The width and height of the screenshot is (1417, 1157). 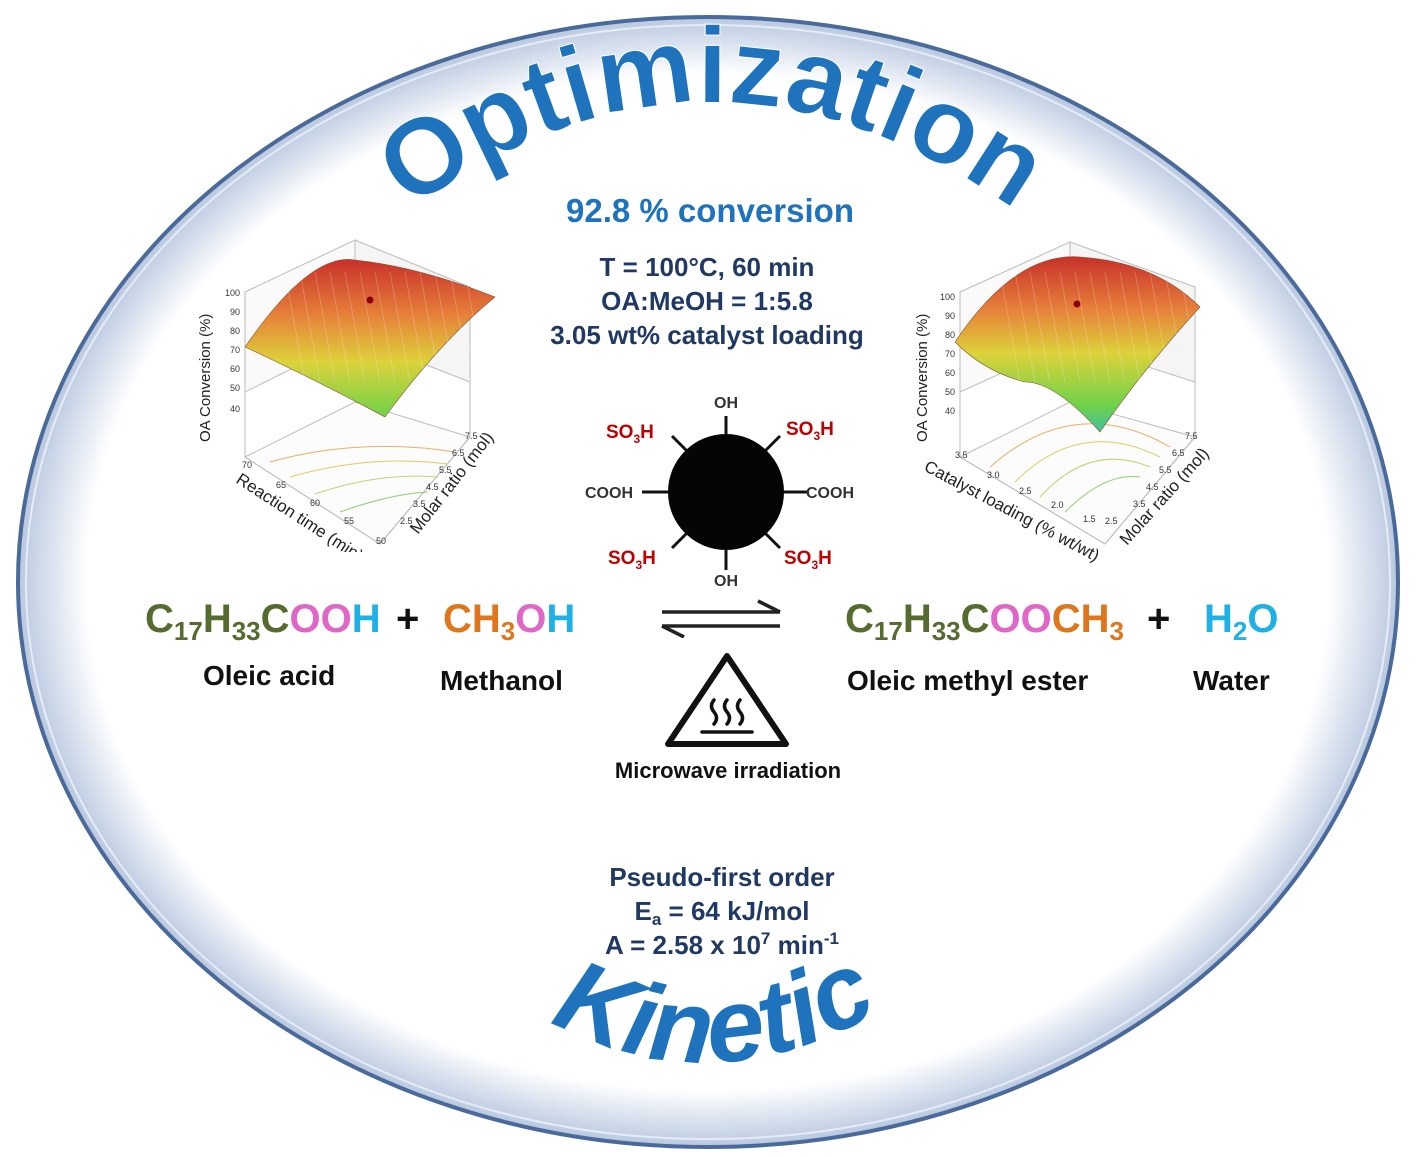 What do you see at coordinates (830, 493) in the screenshot?
I see `group-cooh-right: COOH` at bounding box center [830, 493].